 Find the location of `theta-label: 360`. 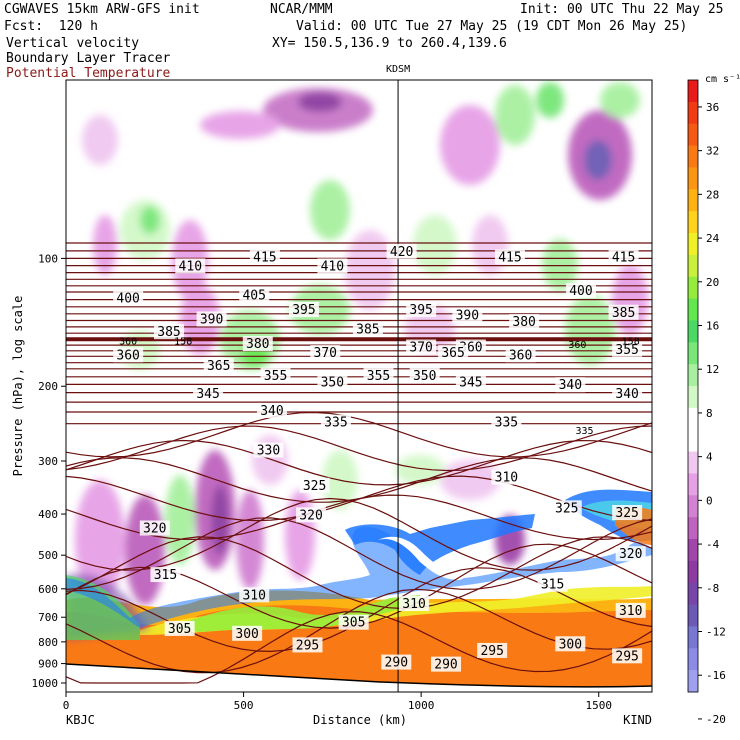

theta-label: 360 is located at coordinates (520, 355).